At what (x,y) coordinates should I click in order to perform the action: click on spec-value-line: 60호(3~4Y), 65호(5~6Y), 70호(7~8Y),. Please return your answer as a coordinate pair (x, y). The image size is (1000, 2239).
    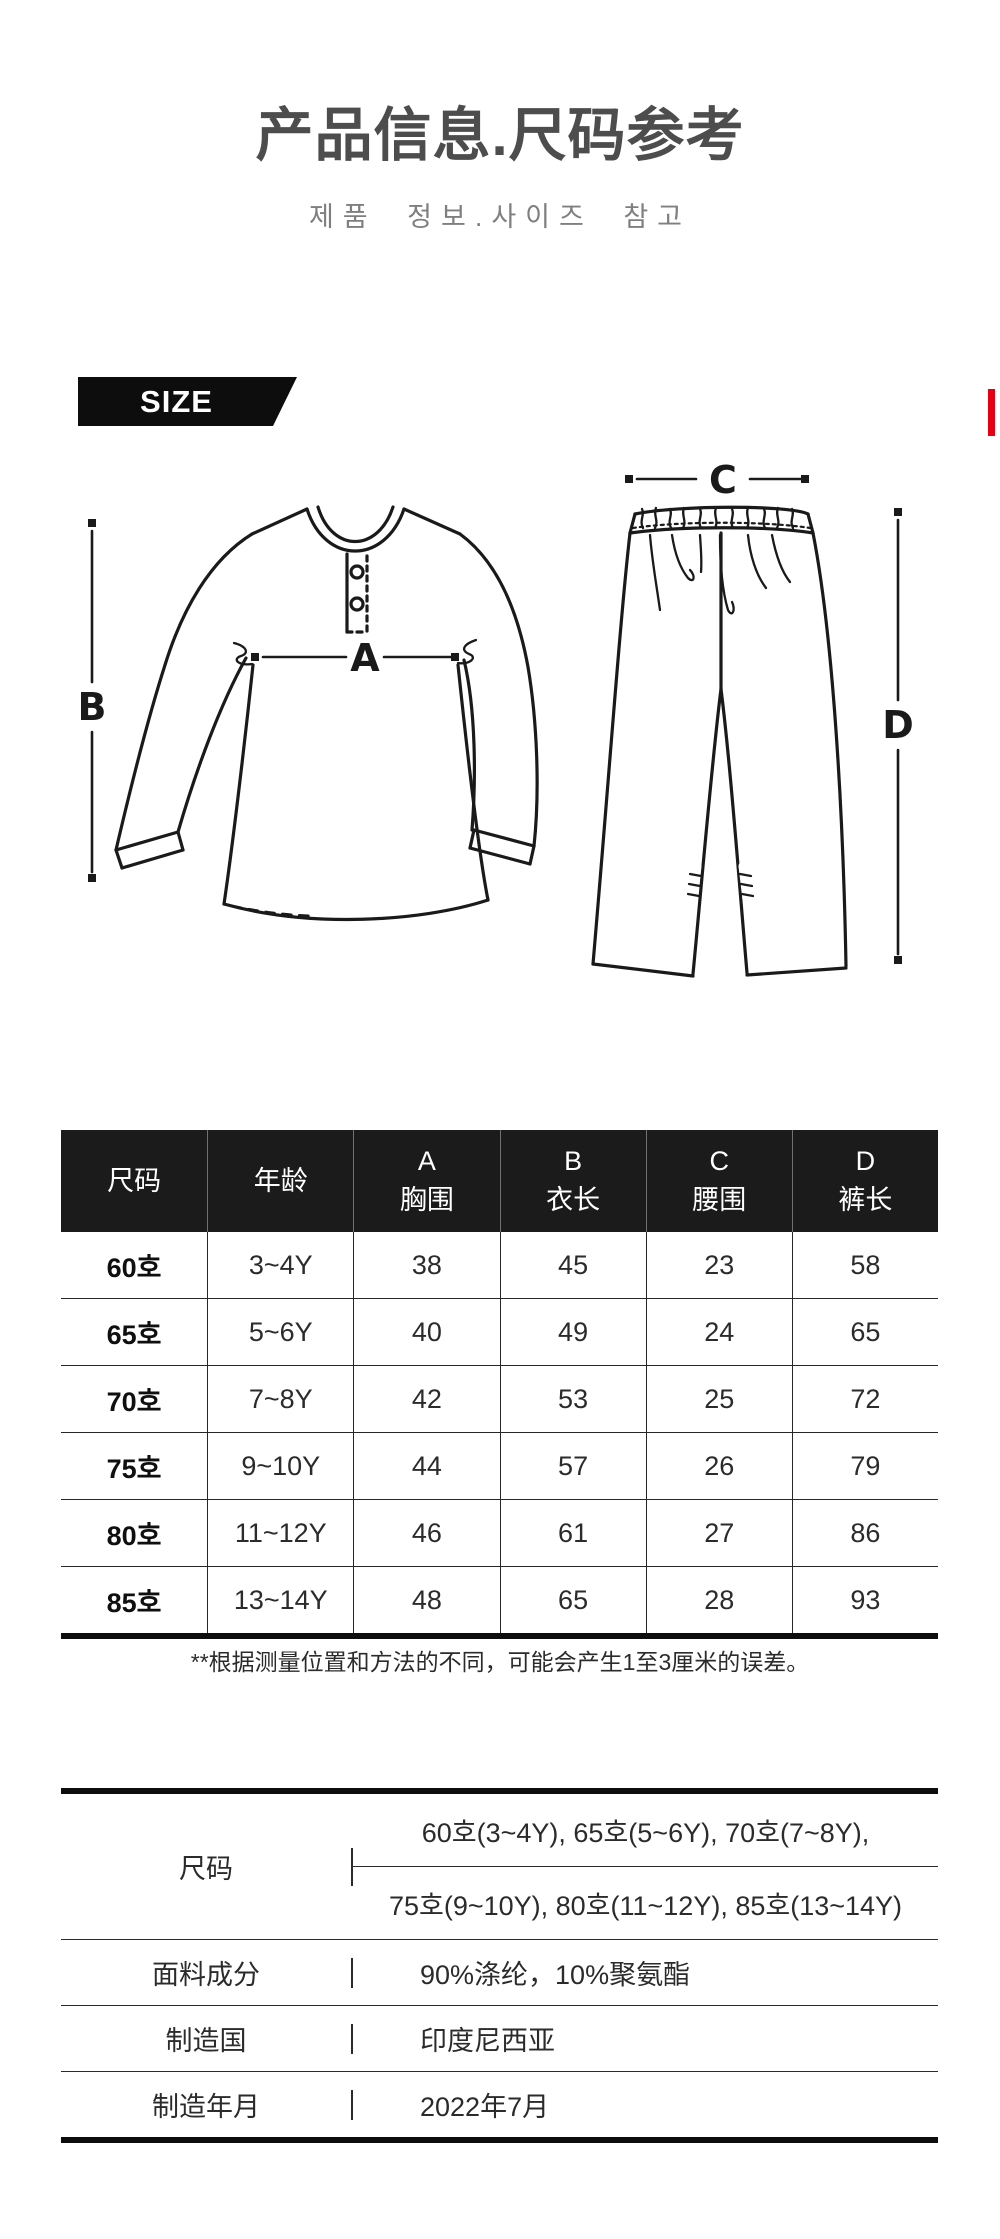
    Looking at the image, I should click on (645, 1832).